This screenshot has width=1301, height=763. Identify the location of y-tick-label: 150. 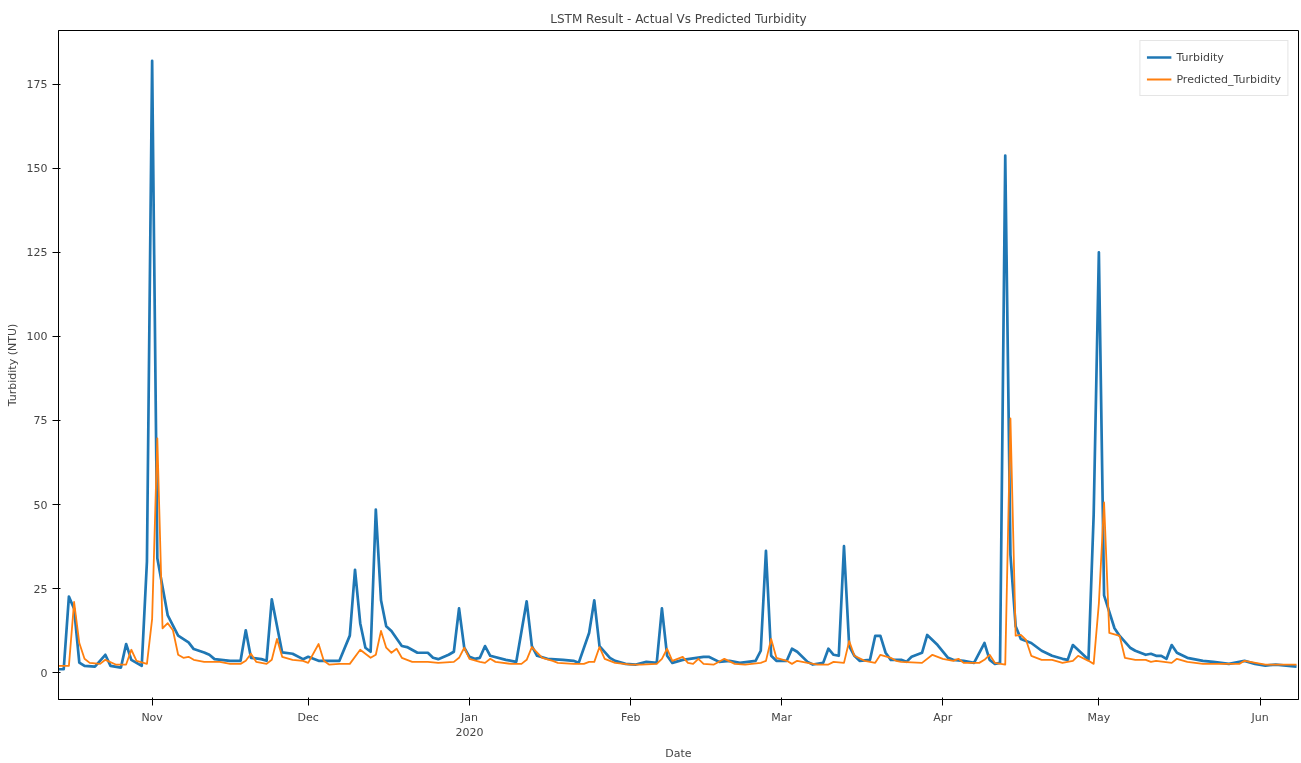
(37, 169).